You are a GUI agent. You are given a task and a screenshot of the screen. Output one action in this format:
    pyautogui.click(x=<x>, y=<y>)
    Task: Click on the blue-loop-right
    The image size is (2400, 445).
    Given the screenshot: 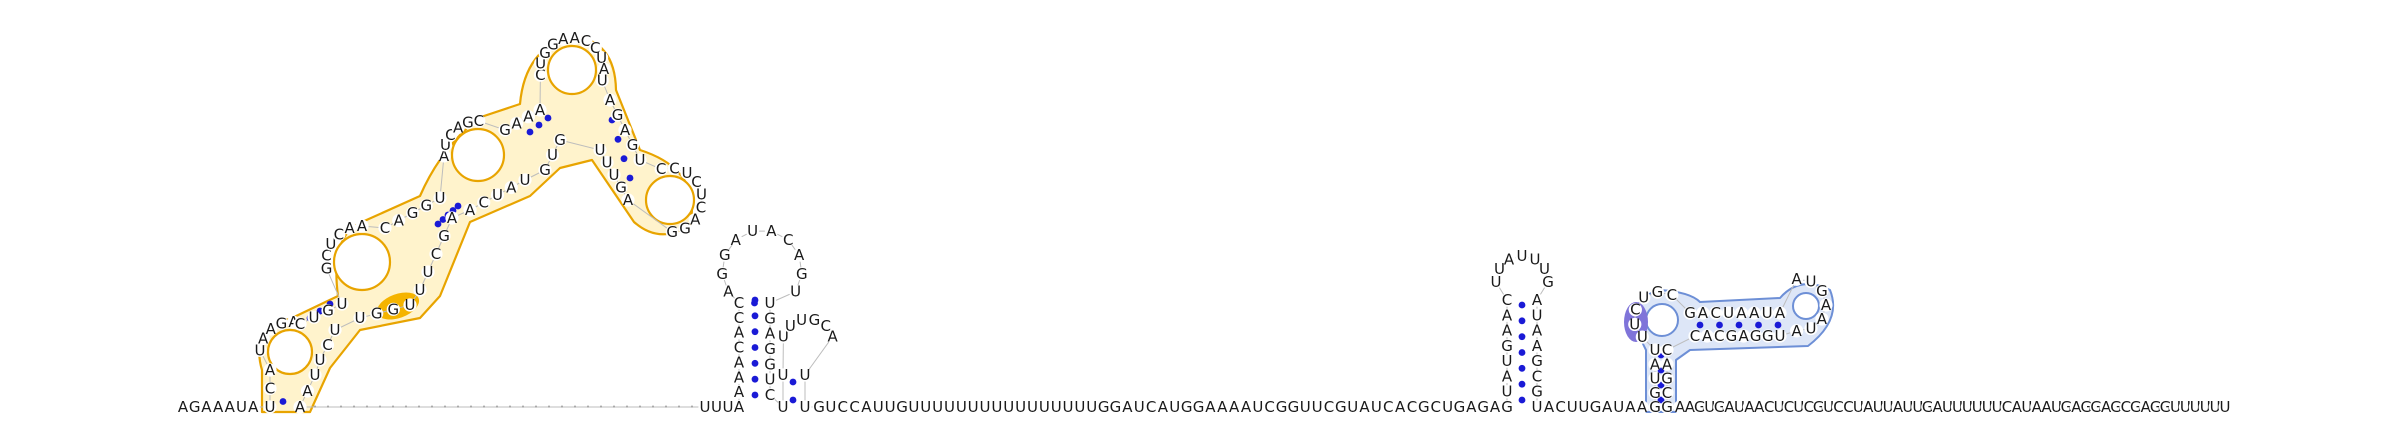 What is the action you would take?
    pyautogui.click(x=1806, y=306)
    